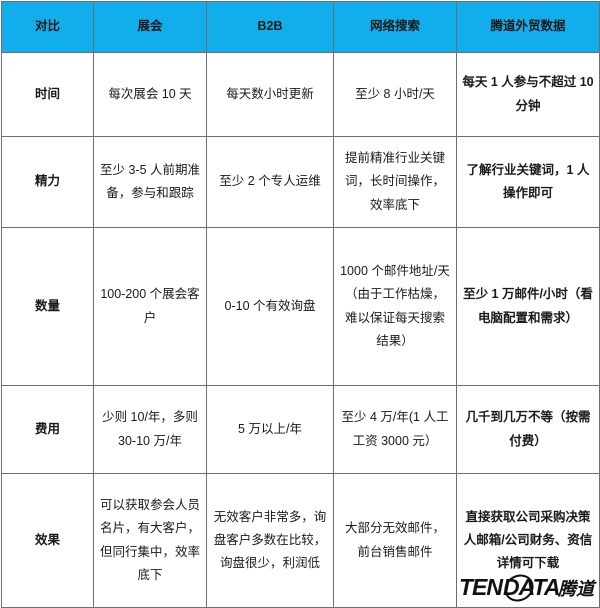 The height and width of the screenshot is (608, 600). What do you see at coordinates (150, 540) in the screenshot?
I see `cell-effect-exhibition: 可以获取参会人员名片，有大客户，但同行集中，效率底下` at bounding box center [150, 540].